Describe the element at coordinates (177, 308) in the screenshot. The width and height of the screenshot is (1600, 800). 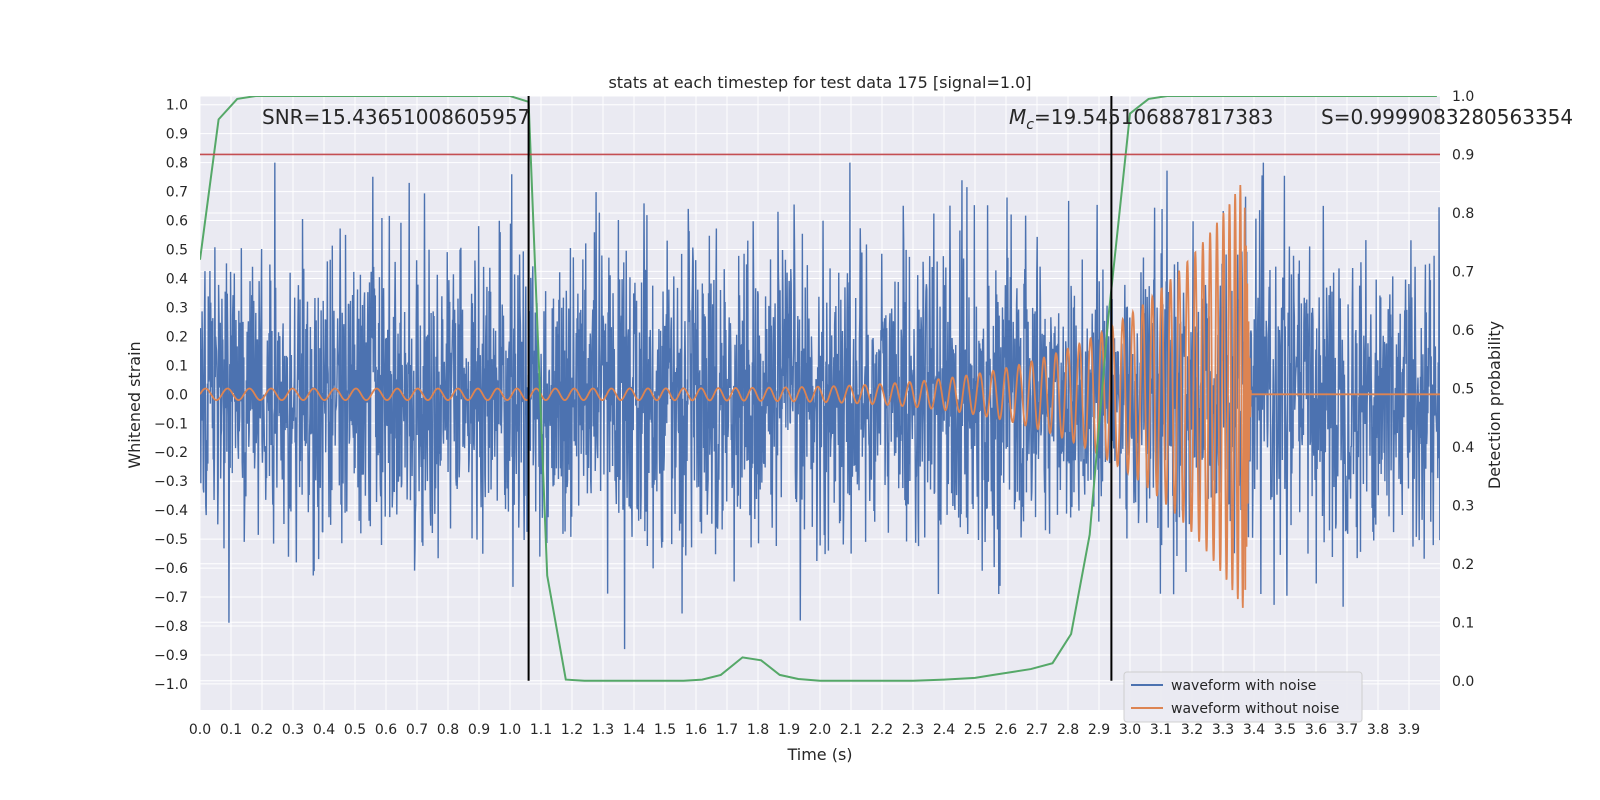
I see `y-tick-label-left: 0.3` at that location.